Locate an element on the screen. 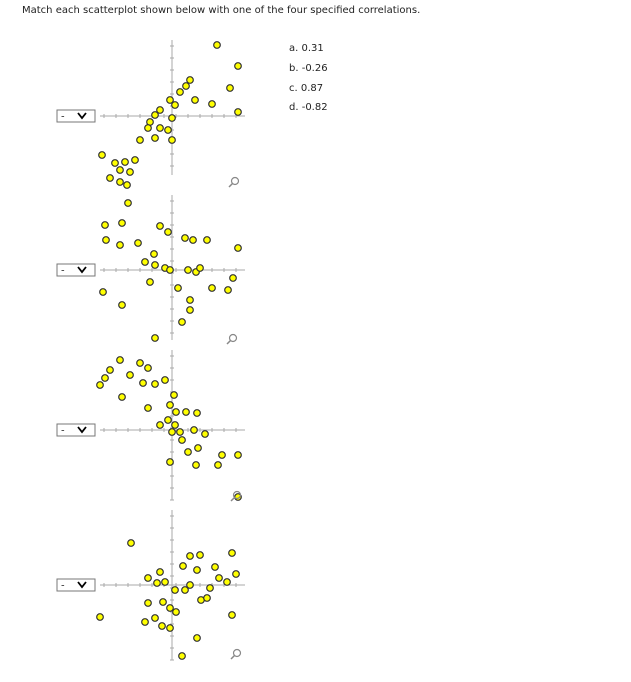 This screenshot has width=631, height=682. option: d. -0.82 is located at coordinates (308, 107).